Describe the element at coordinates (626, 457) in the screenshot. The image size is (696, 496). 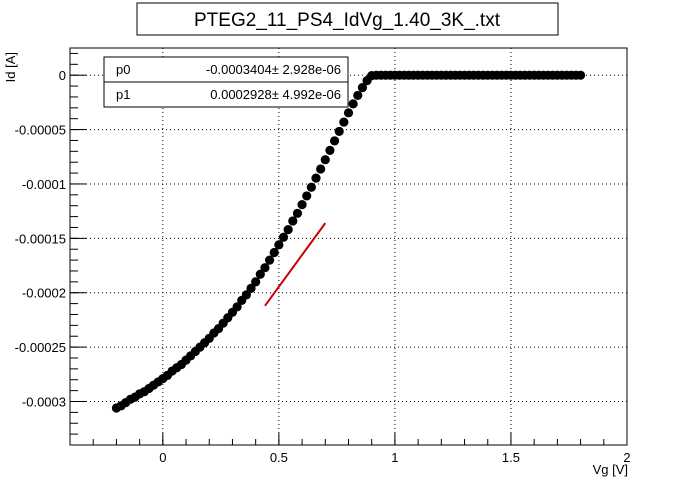
I see `x-tick-label: 2` at that location.